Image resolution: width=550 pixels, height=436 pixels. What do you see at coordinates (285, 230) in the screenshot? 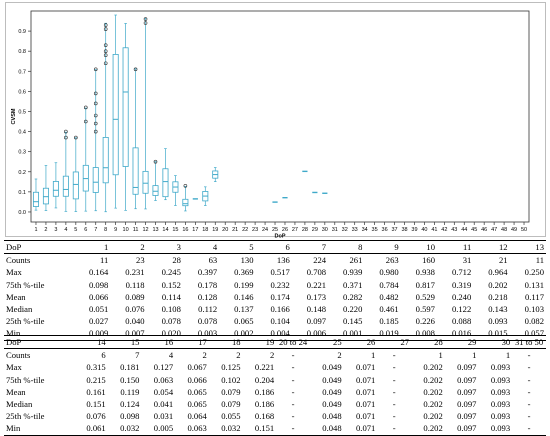
I see `x-tick-label: 26` at bounding box center [285, 230].